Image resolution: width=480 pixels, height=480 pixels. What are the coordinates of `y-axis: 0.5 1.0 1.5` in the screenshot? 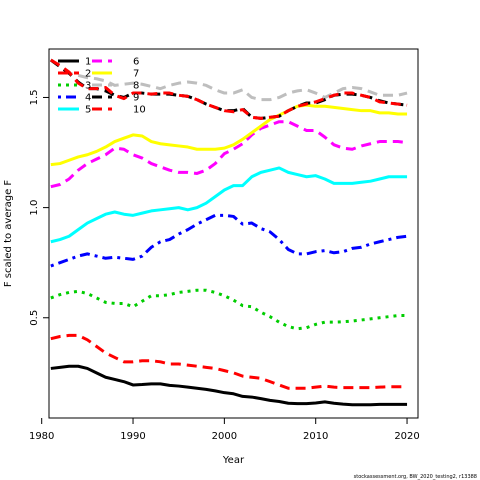 It's located at (39, 208).